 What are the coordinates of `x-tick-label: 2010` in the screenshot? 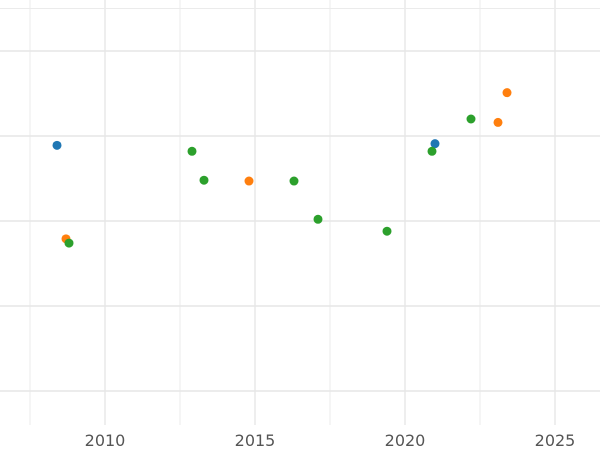 It's located at (105, 440).